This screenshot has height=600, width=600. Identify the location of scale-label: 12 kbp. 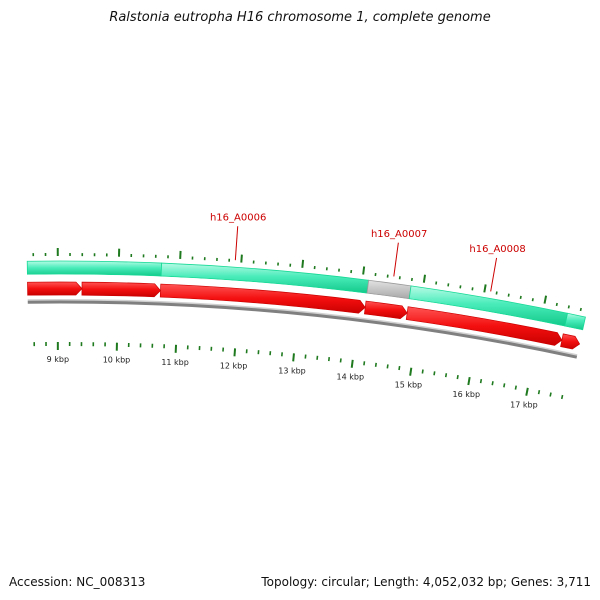
(234, 365).